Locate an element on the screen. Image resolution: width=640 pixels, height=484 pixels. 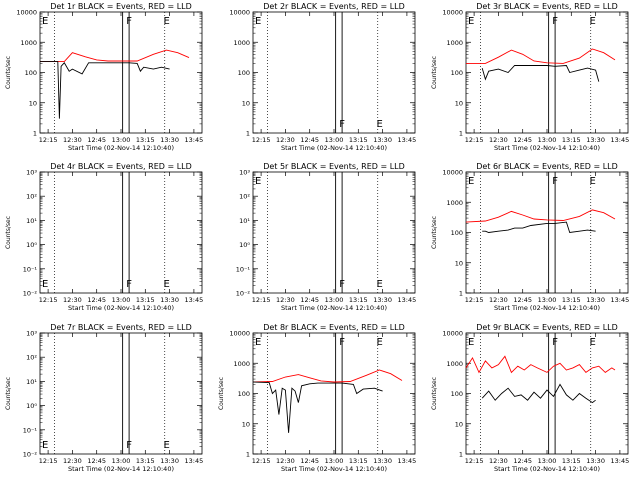
y-tick-label: 10⁻² is located at coordinates (243, 294).